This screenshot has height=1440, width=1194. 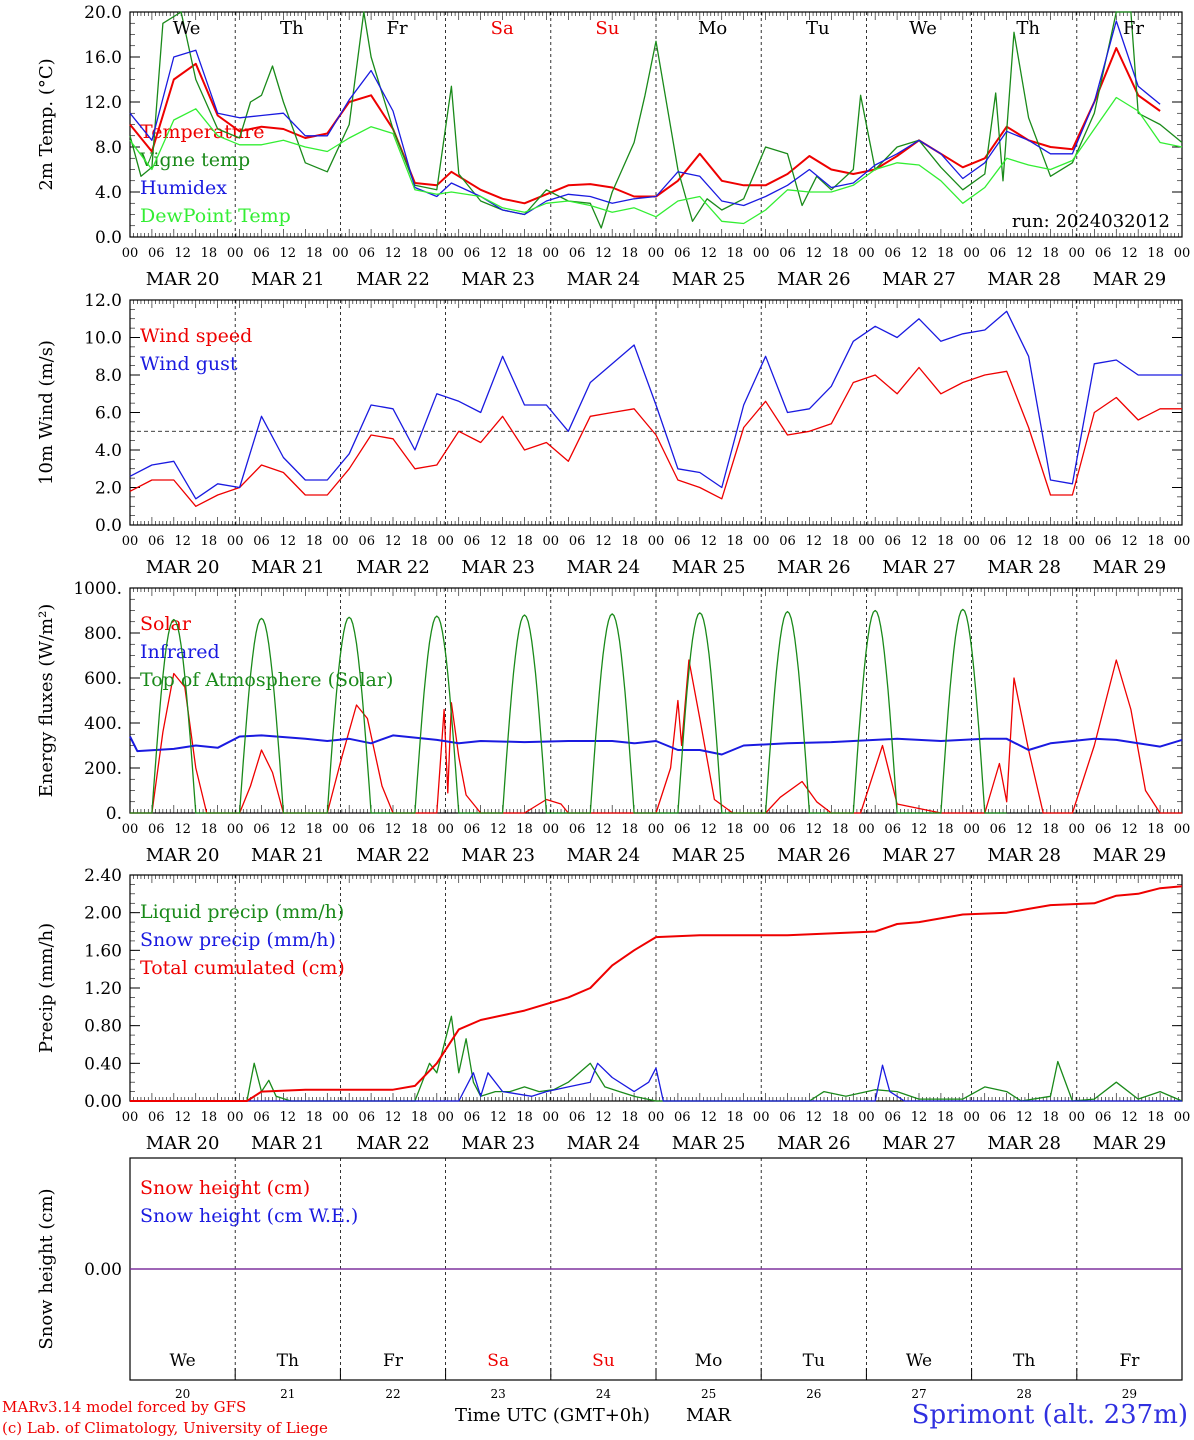 What do you see at coordinates (103, 769) in the screenshot?
I see `y-tick-label: 200.` at bounding box center [103, 769].